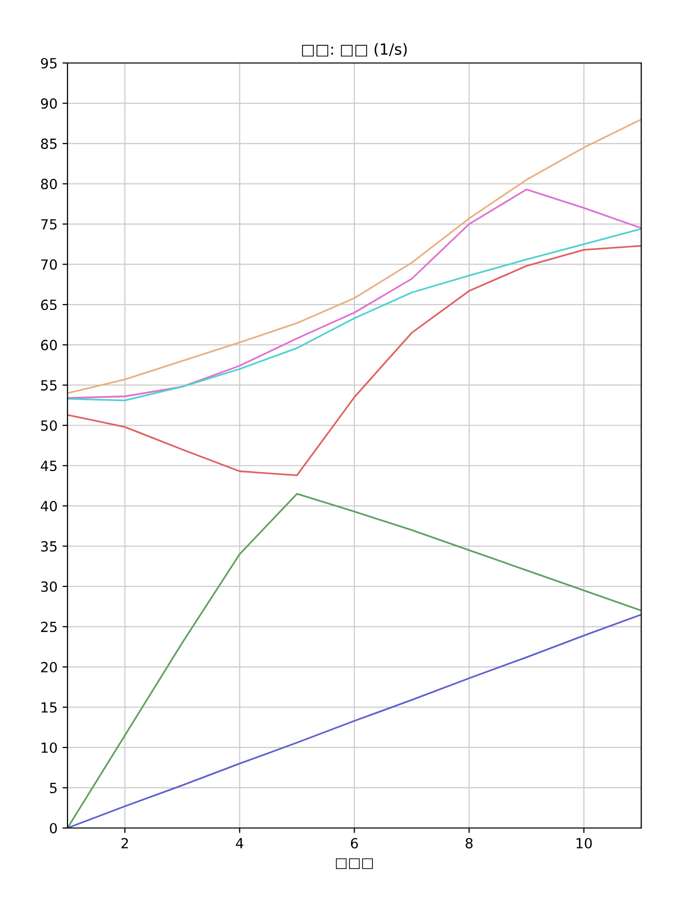 The width and height of the screenshot is (675, 900). Describe the element at coordinates (49, 707) in the screenshot. I see `y-tick-label: 15` at that location.